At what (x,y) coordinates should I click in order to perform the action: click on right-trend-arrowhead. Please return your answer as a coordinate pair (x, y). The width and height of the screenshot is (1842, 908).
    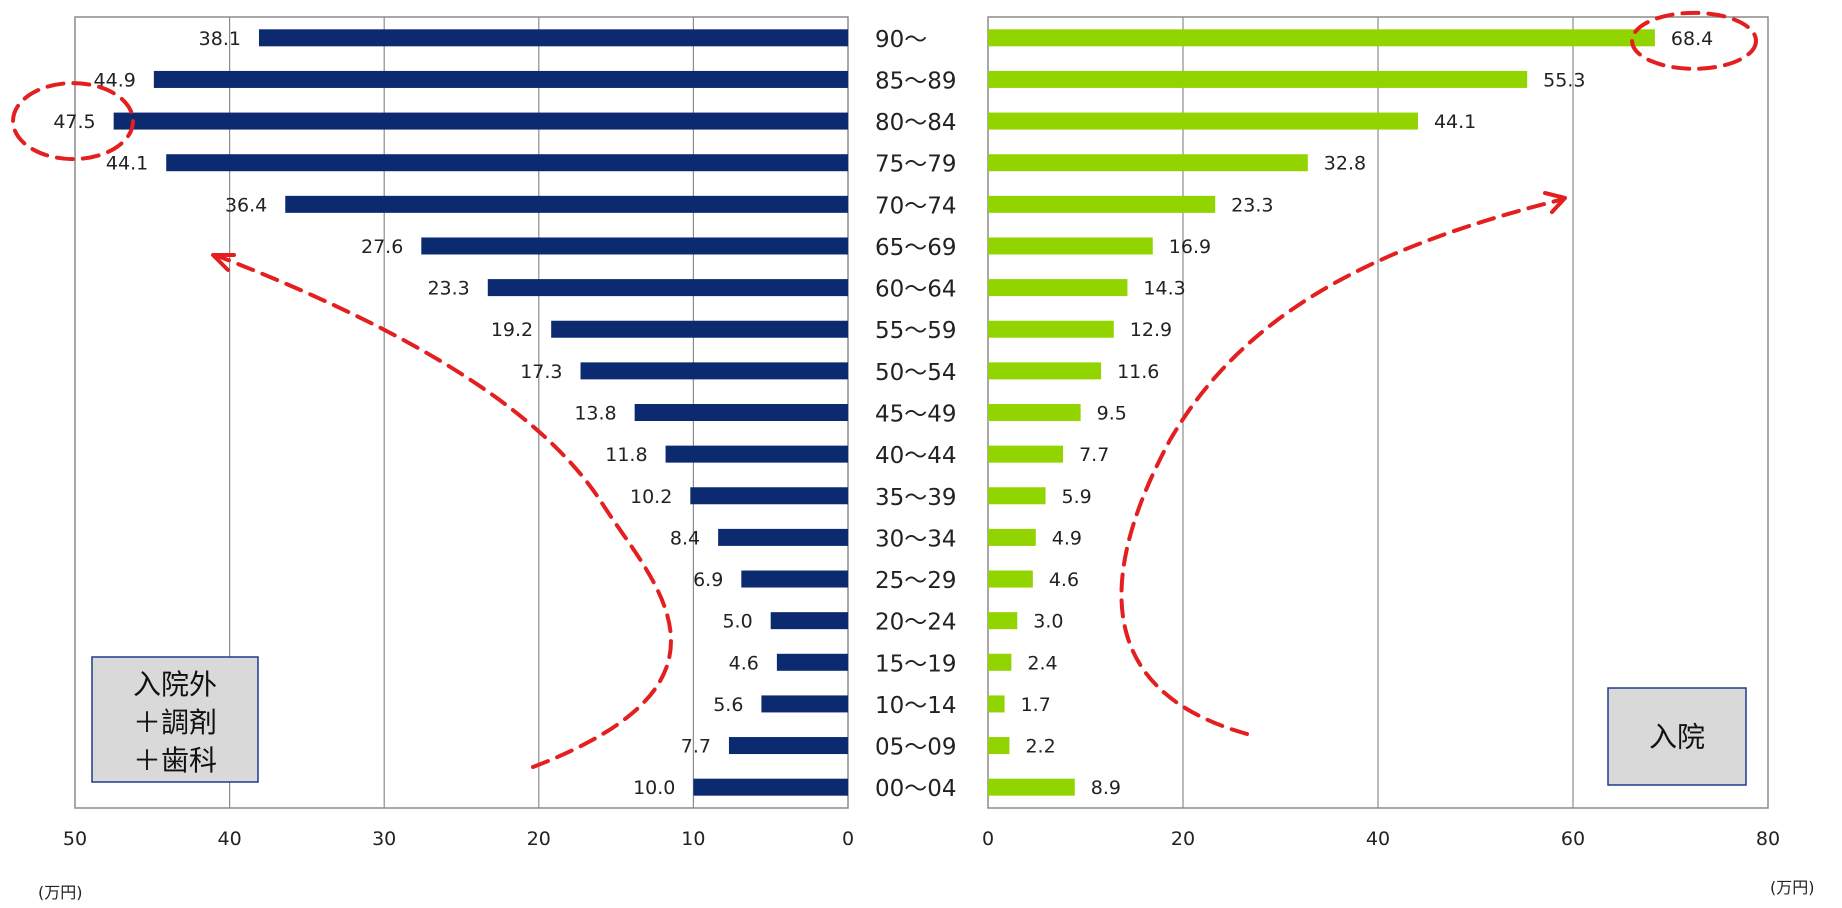
    Looking at the image, I should click on (1555, 202).